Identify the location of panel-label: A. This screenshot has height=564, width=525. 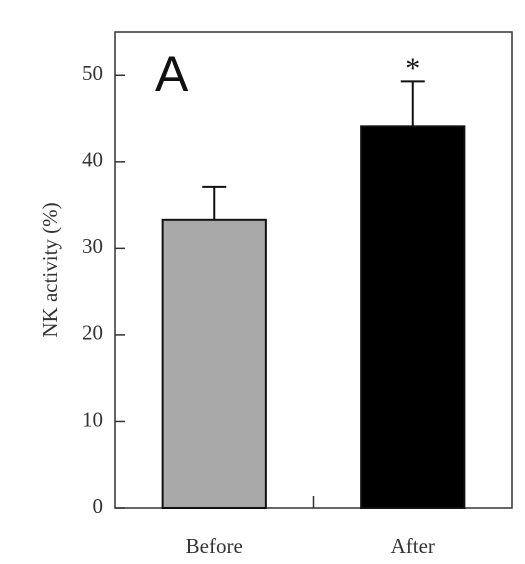
(172, 74).